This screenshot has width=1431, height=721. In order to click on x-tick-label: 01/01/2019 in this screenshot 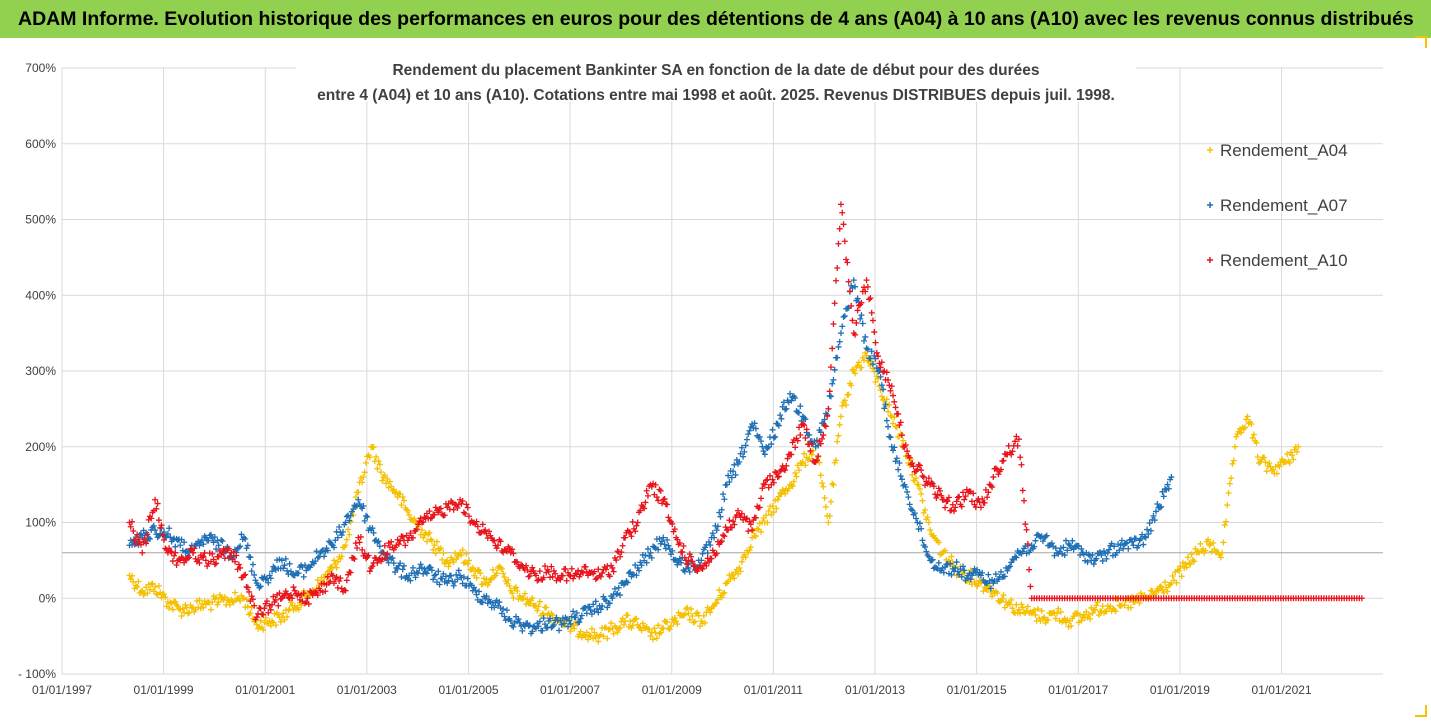, I will do `click(1180, 690)`.